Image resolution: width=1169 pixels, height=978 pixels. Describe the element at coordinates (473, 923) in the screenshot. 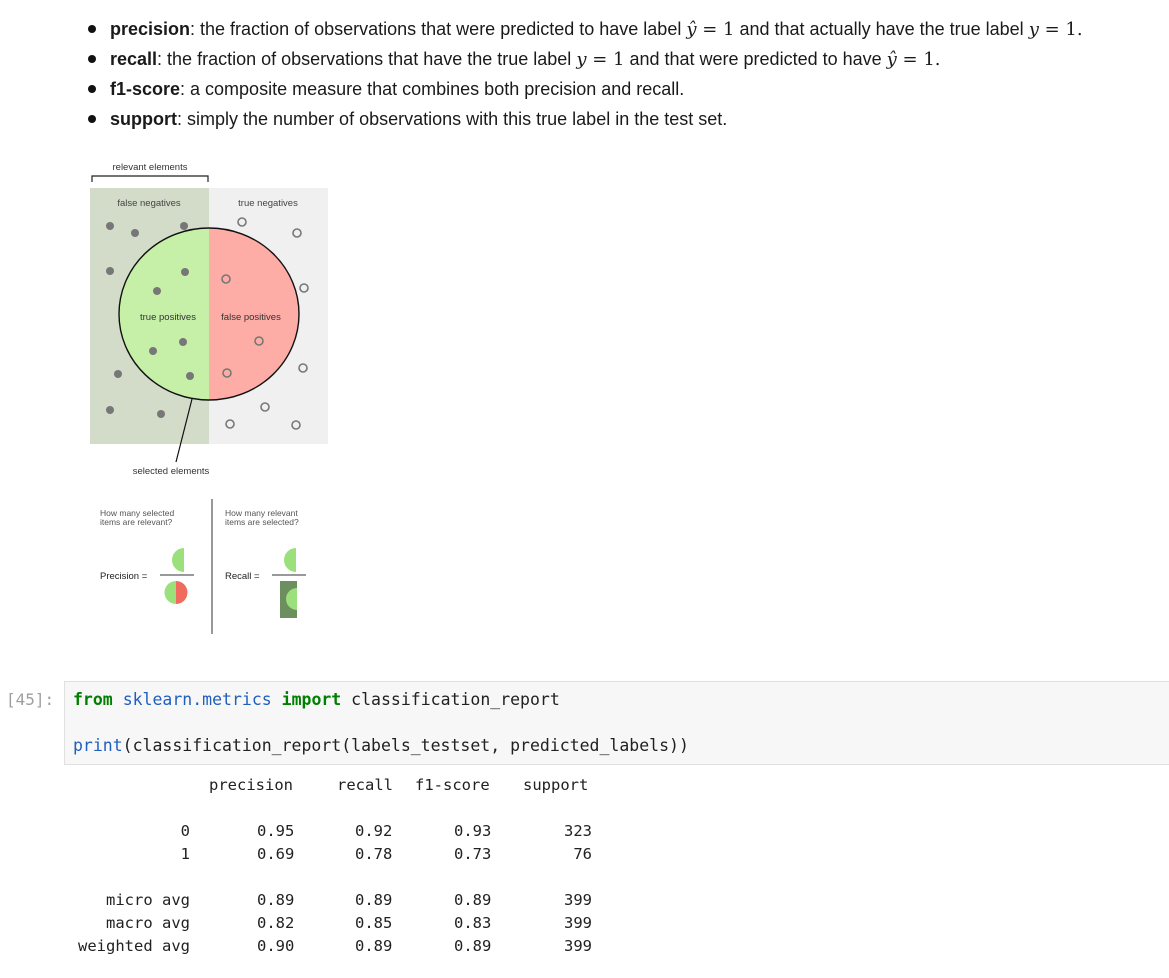

I see `row-f1: 0.83` at that location.